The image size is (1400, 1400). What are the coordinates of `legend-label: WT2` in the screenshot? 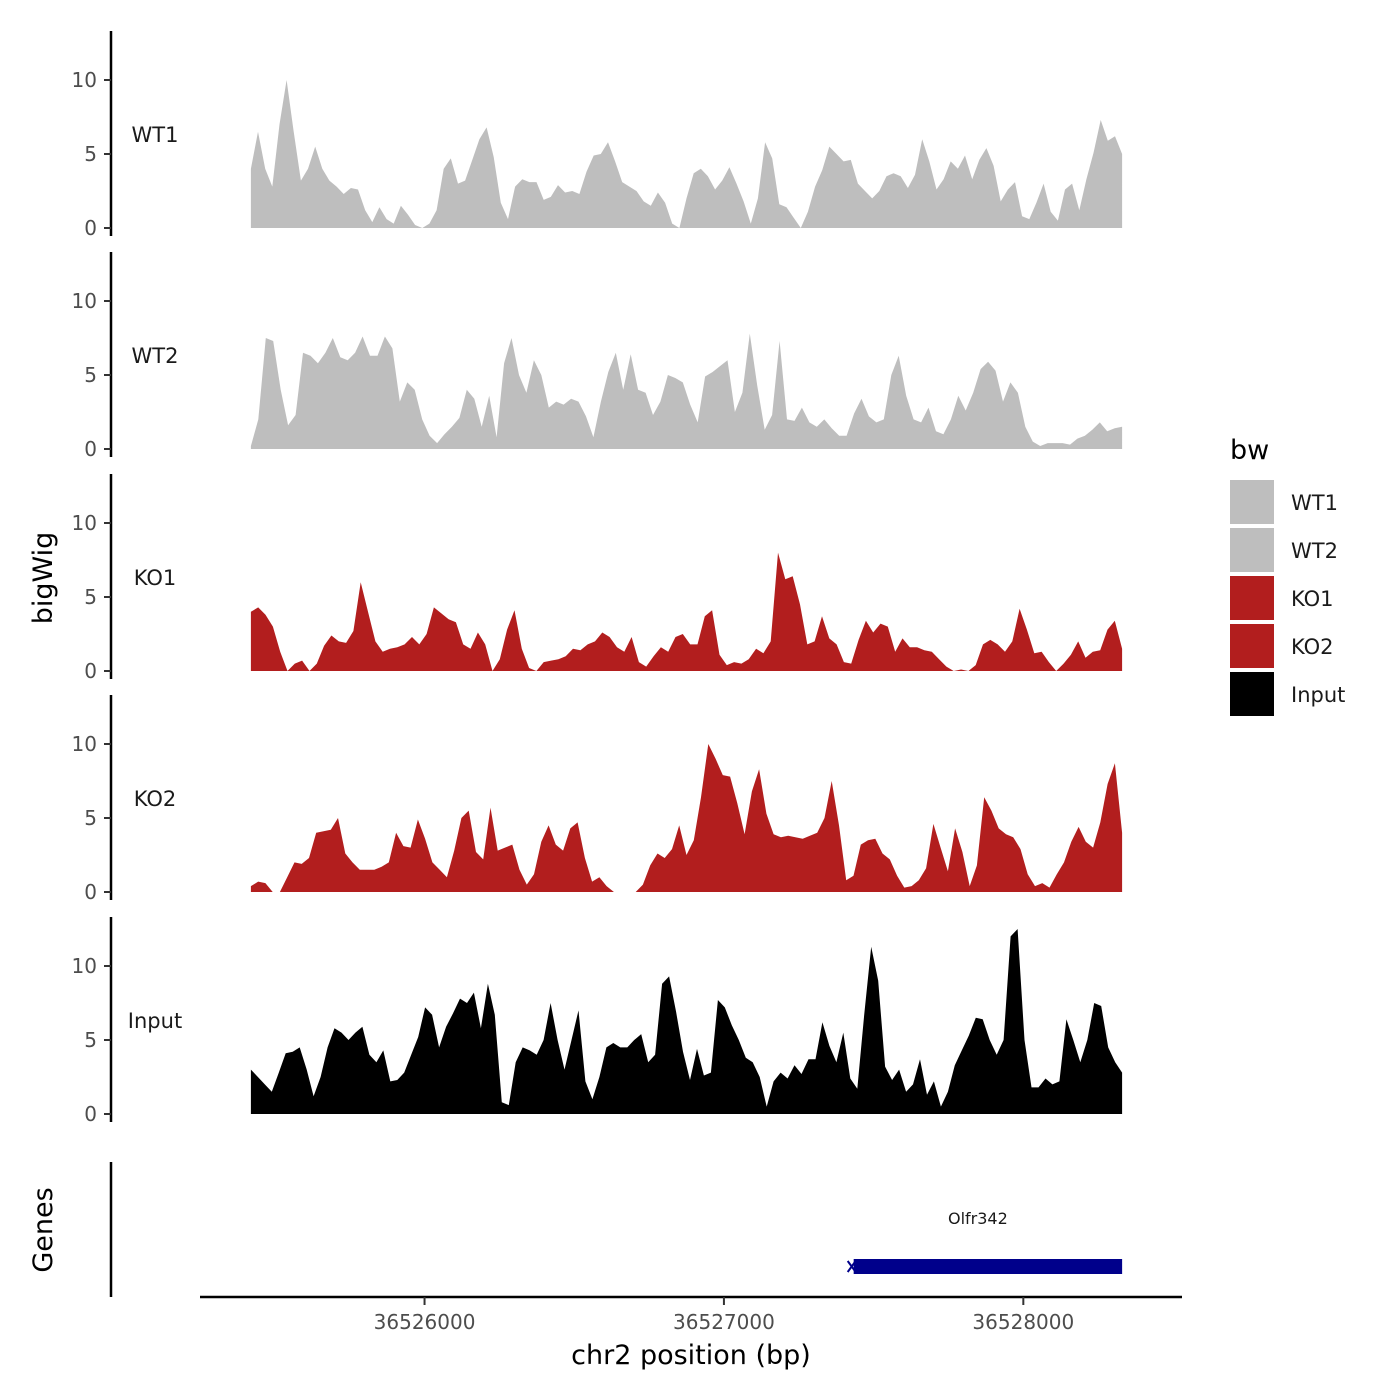 It's located at (1314, 551).